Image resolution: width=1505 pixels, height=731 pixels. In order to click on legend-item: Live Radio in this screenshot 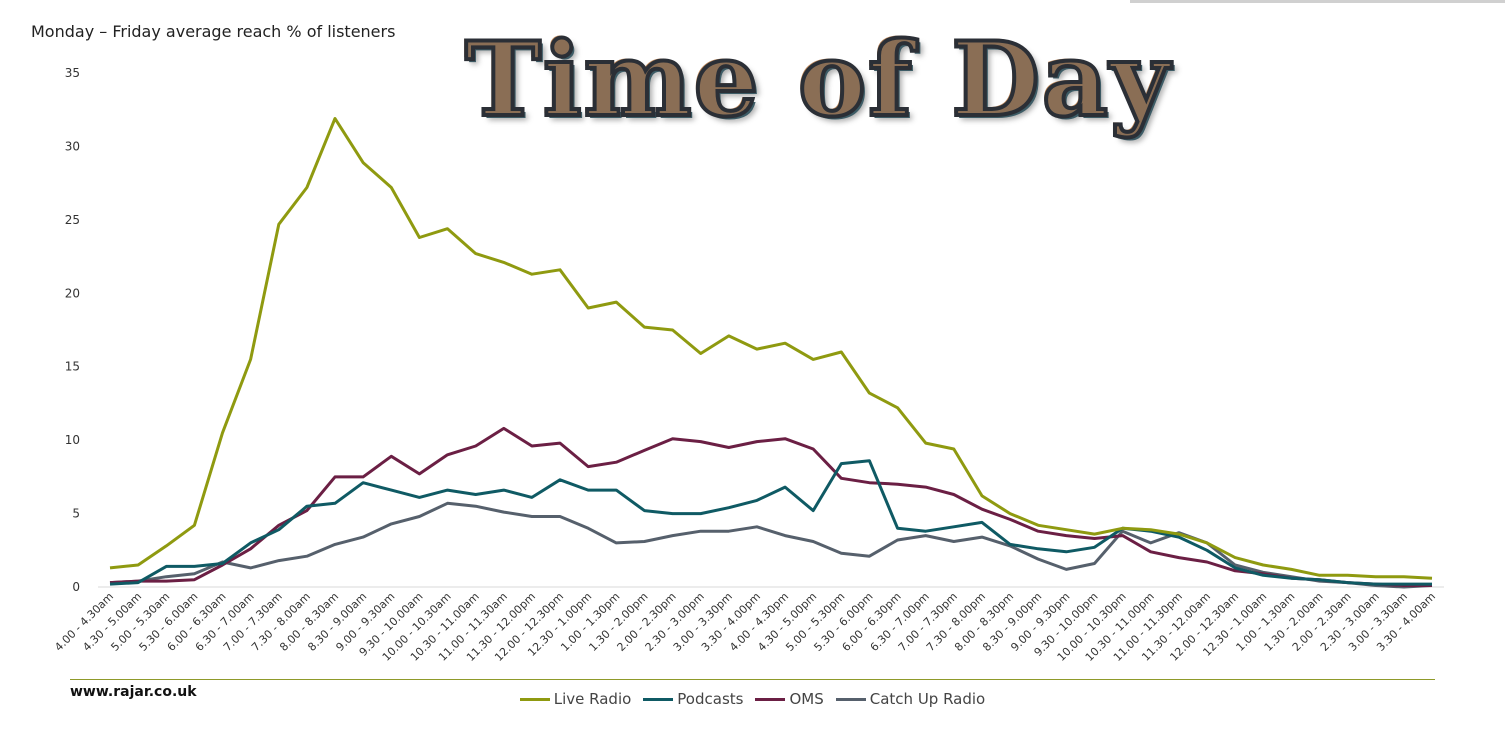, I will do `click(575, 699)`.